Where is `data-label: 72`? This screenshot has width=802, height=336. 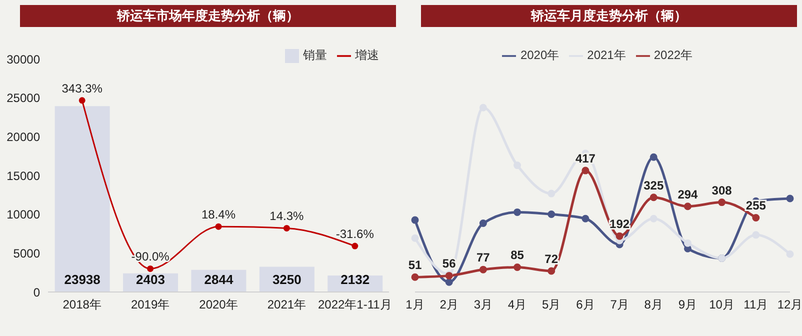 data-label: 72 is located at coordinates (551, 259).